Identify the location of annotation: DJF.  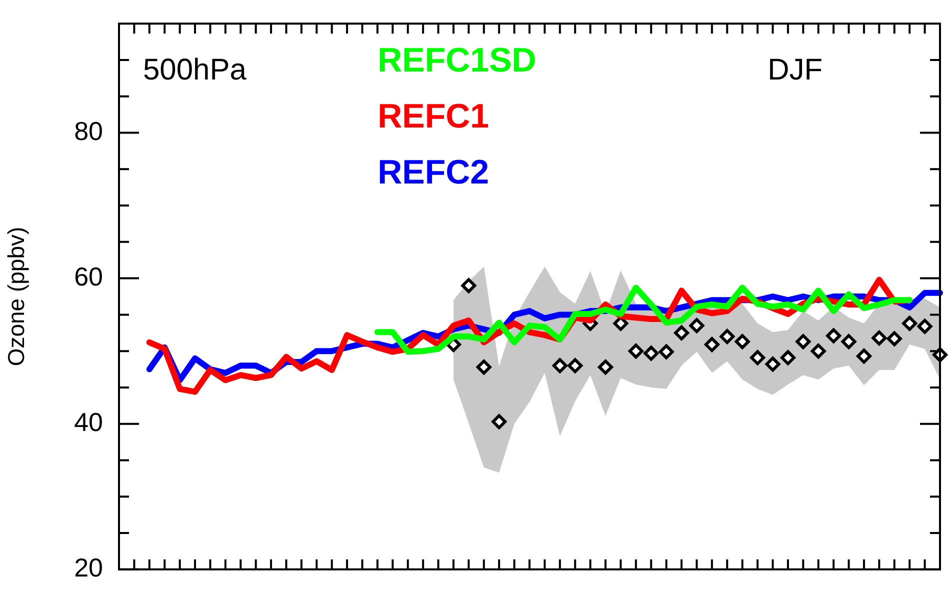
(795, 70).